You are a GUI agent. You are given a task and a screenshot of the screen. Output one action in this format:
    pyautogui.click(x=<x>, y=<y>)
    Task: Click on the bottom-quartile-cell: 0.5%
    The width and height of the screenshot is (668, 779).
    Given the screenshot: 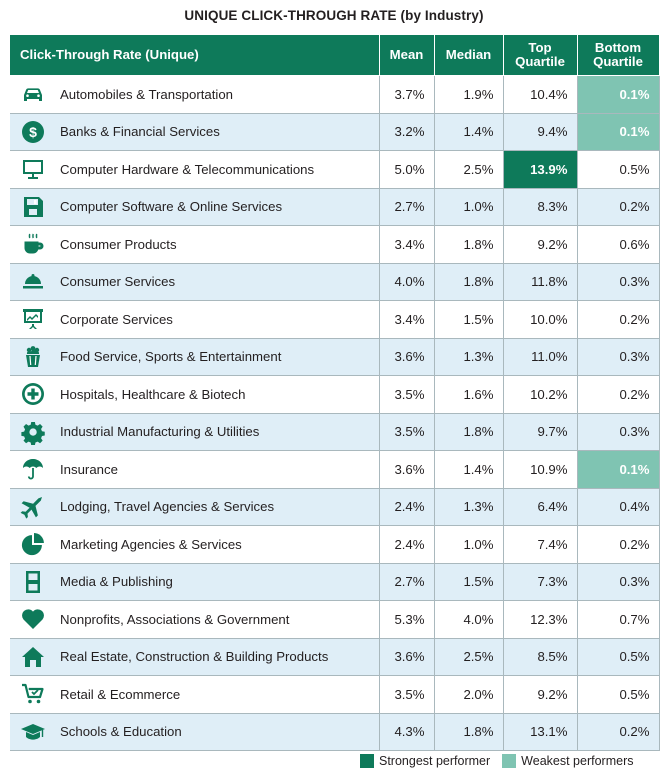 What is the action you would take?
    pyautogui.click(x=618, y=656)
    